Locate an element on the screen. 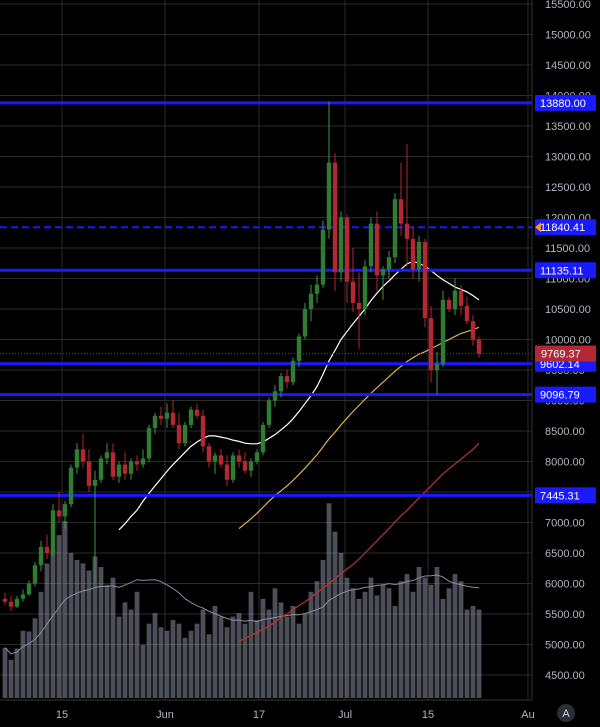 Image resolution: width=600 pixels, height=727 pixels. price-tick-label: 8500.00 is located at coordinates (565, 432).